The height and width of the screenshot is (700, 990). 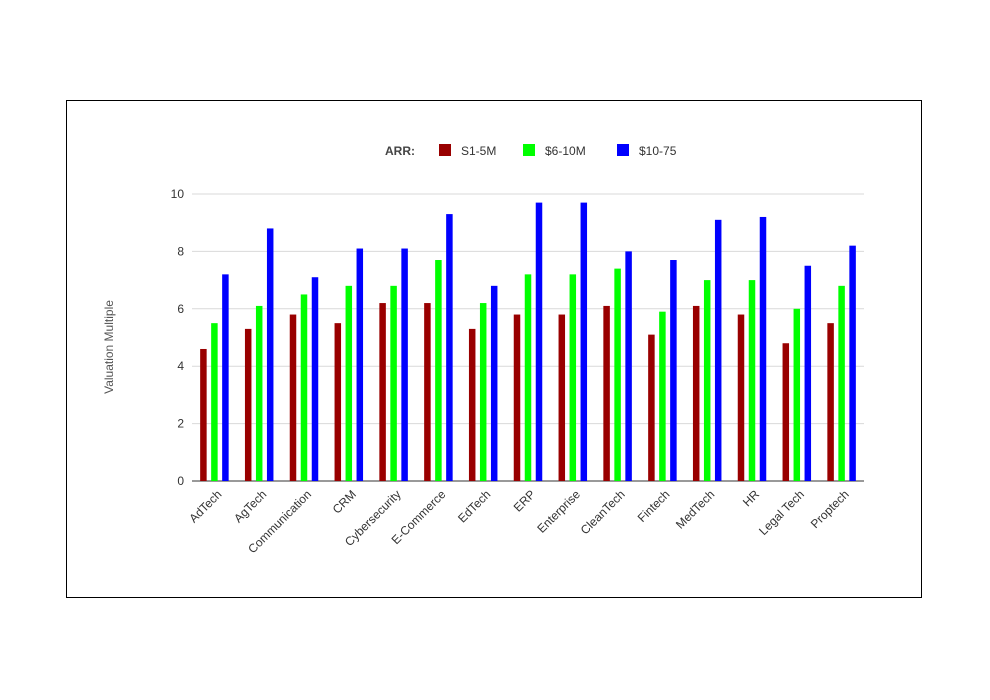 What do you see at coordinates (830, 509) in the screenshot?
I see `x-tick-label: Proptech` at bounding box center [830, 509].